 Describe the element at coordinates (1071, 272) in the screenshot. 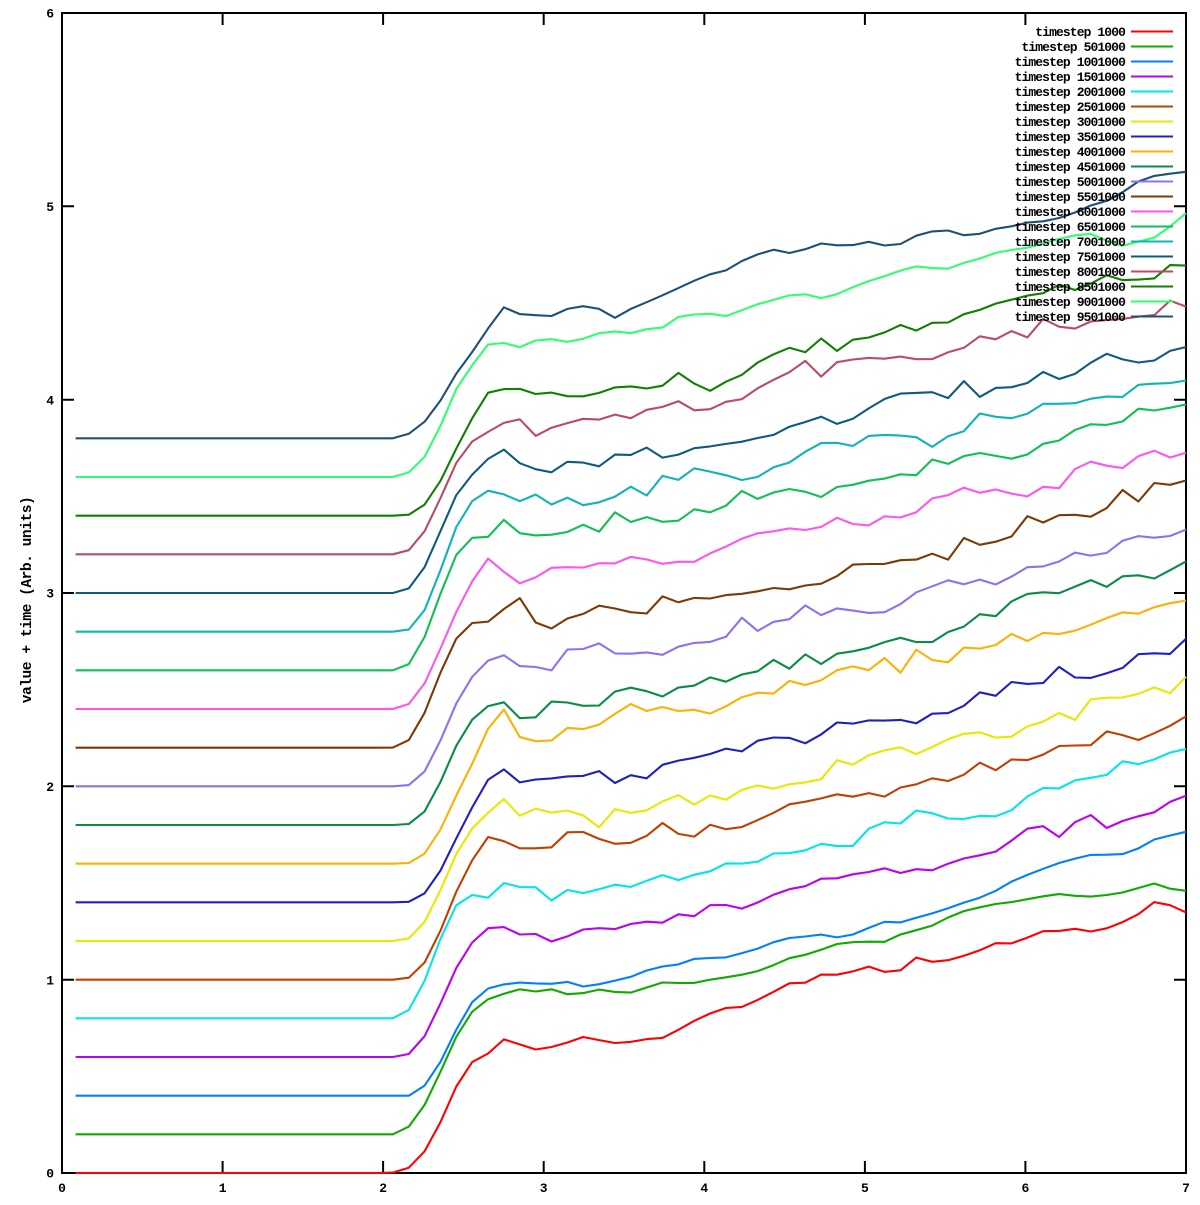

I see `svg-text: timestep 8001000` at that location.